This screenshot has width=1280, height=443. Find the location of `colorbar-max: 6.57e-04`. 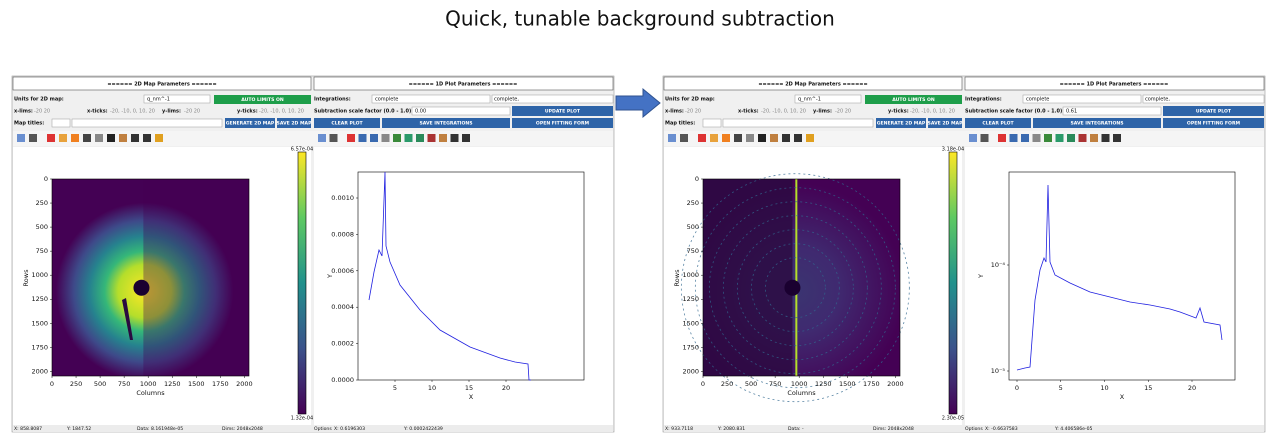

colorbar-max: 6.57e-04 is located at coordinates (302, 150).